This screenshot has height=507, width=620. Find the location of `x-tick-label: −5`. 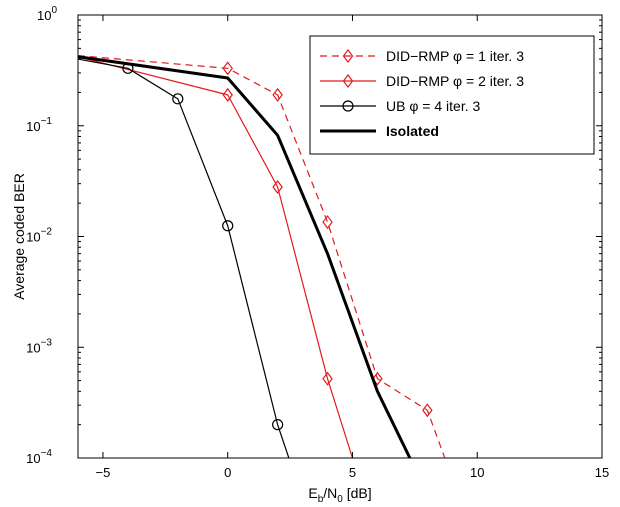

x-tick-label: −5 is located at coordinates (103, 472).